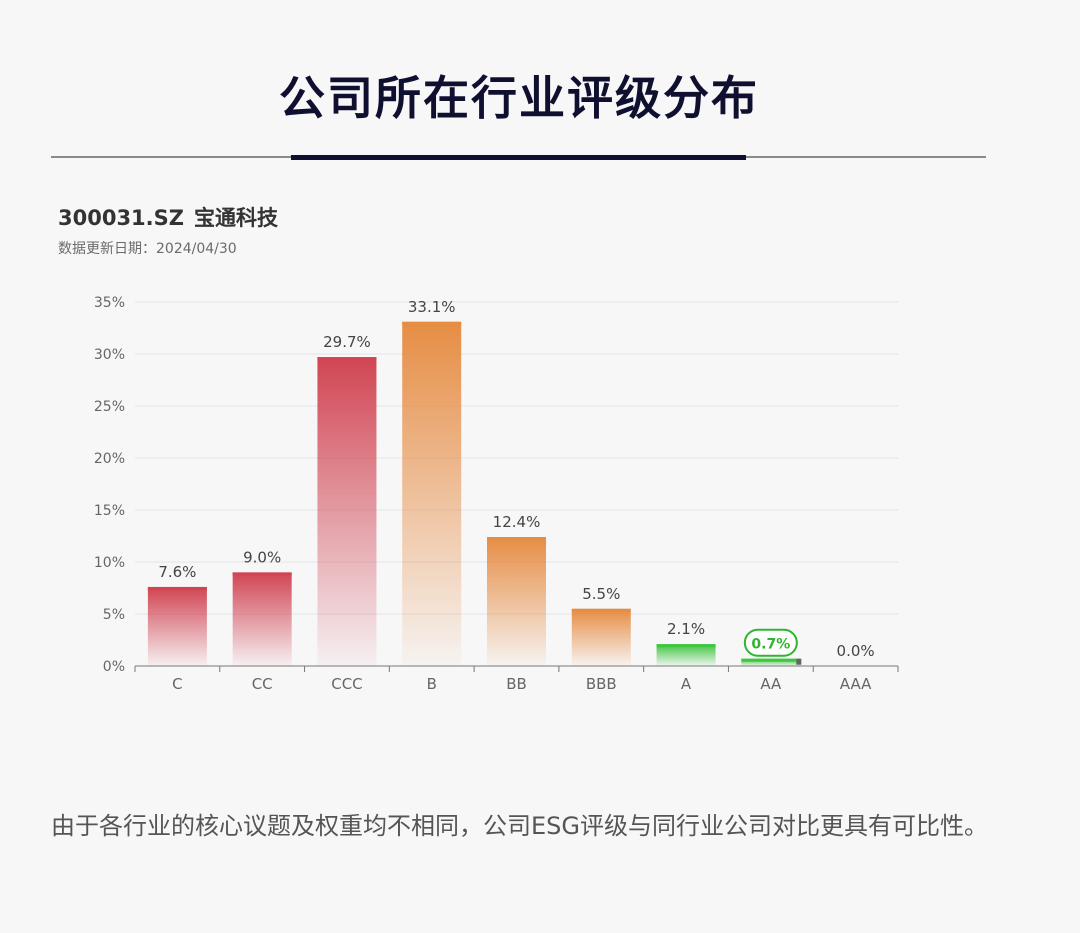 The width and height of the screenshot is (1080, 933). Describe the element at coordinates (686, 655) in the screenshot. I see `bar-a` at that location.